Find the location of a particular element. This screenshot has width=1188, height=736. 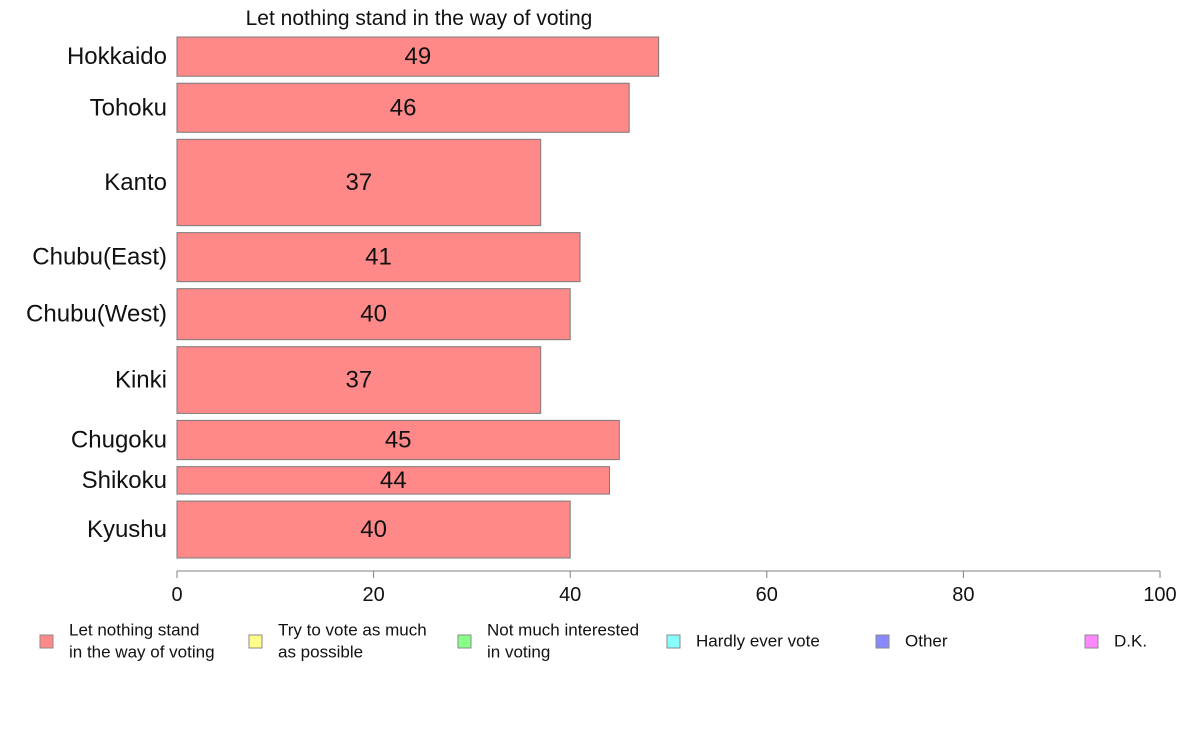

category-label: Chugoku is located at coordinates (119, 440).